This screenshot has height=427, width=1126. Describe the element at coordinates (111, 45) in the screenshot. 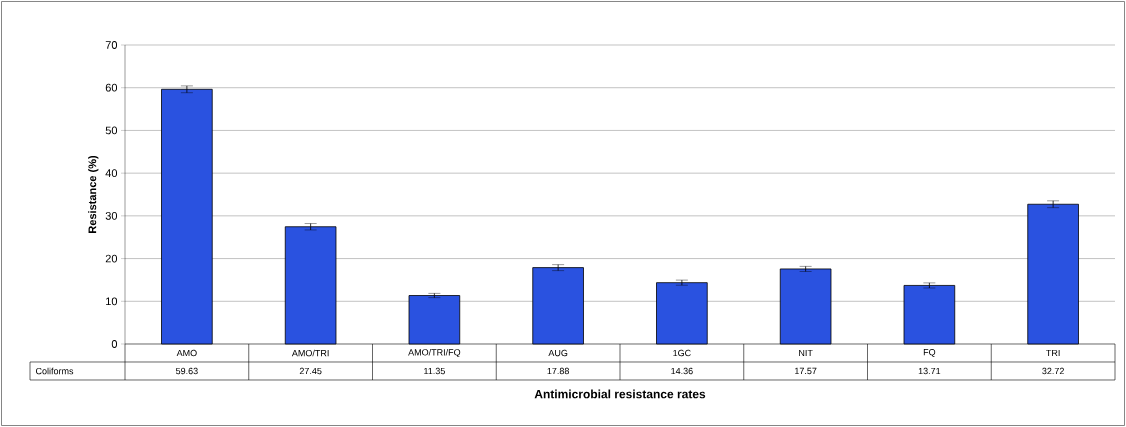

I see `y-tick-label: 70` at that location.